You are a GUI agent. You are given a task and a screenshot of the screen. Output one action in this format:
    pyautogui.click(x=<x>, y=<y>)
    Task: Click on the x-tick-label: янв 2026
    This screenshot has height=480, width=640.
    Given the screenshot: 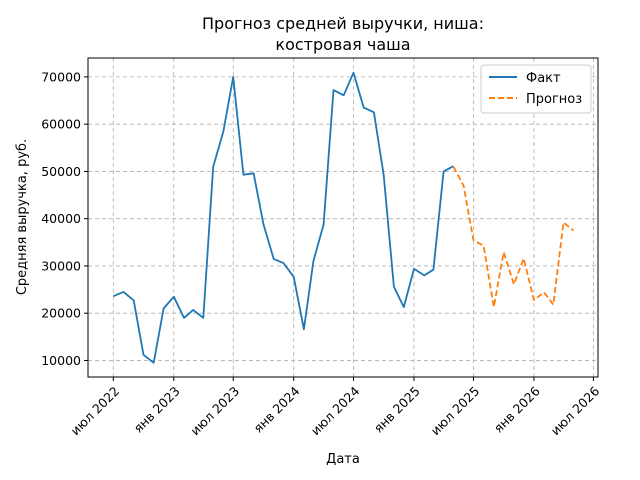 What is the action you would take?
    pyautogui.click(x=517, y=409)
    